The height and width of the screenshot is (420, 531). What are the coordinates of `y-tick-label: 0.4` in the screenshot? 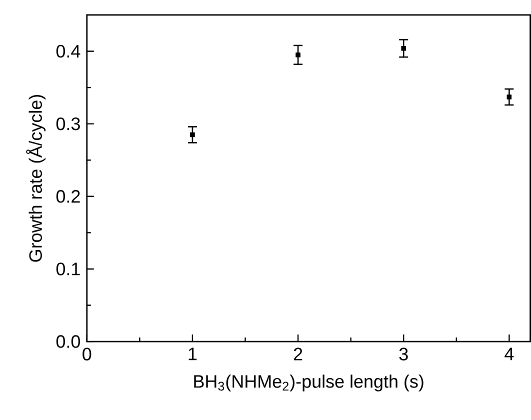 It's located at (68, 51).